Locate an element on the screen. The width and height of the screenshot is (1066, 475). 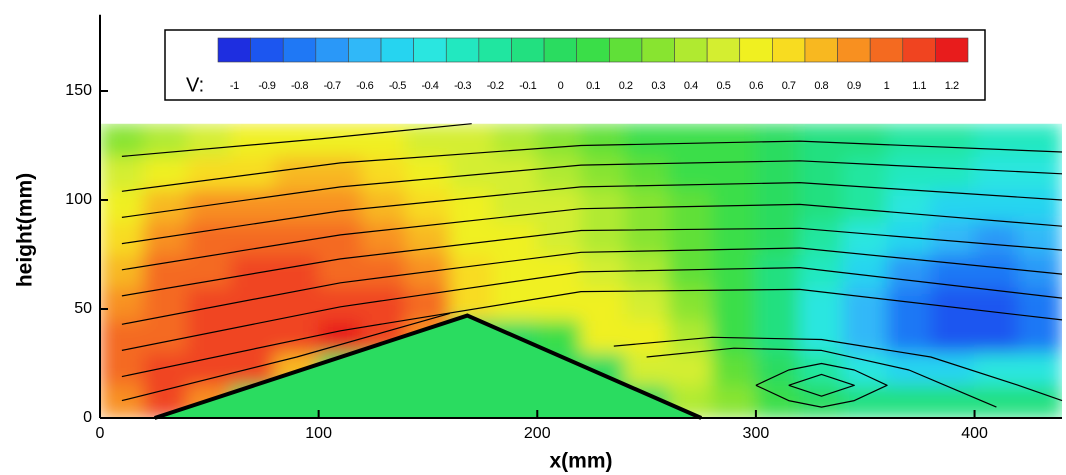
colorbar-label: 0 is located at coordinates (561, 86).